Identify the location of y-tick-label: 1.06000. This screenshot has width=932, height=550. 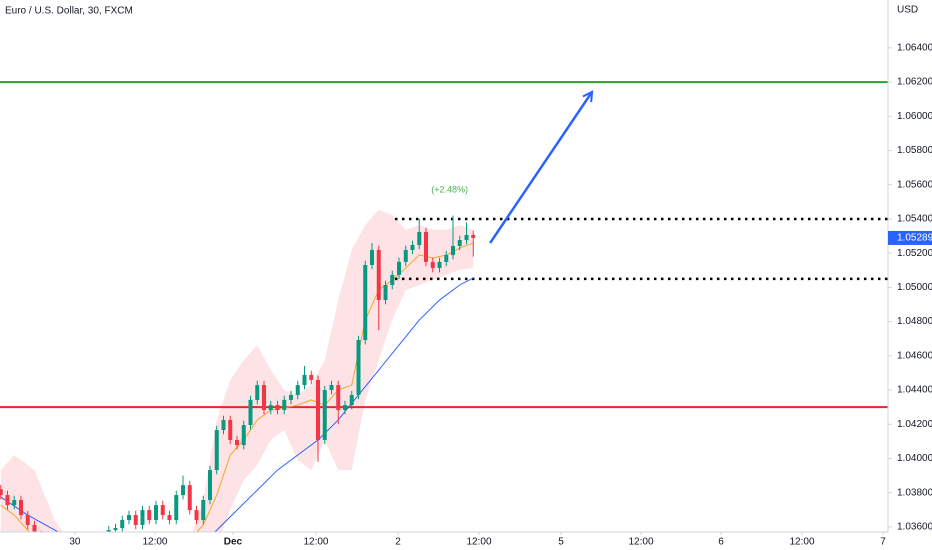
(914, 116).